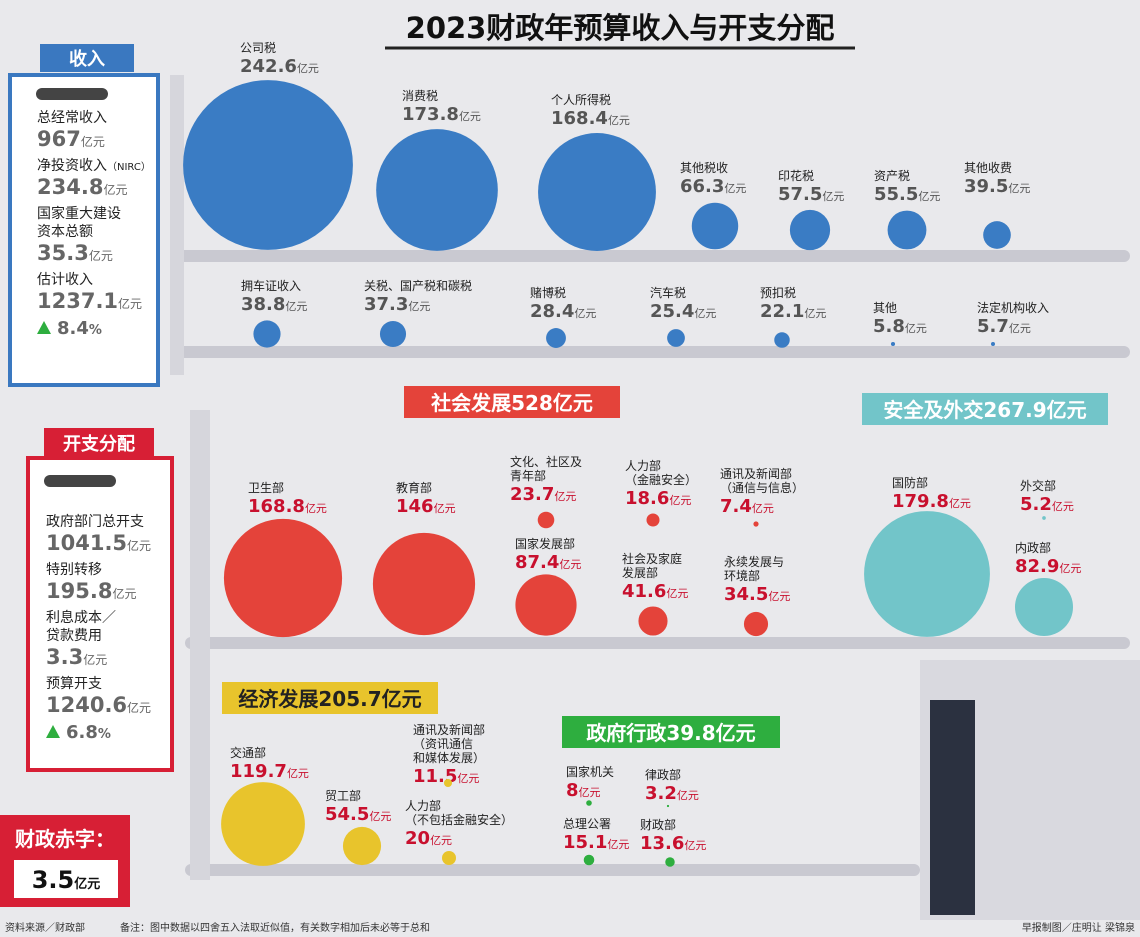 Image resolution: width=1140 pixels, height=937 pixels. What do you see at coordinates (278, 699) in the screenshot?
I see `group-name: 经济发展` at bounding box center [278, 699].